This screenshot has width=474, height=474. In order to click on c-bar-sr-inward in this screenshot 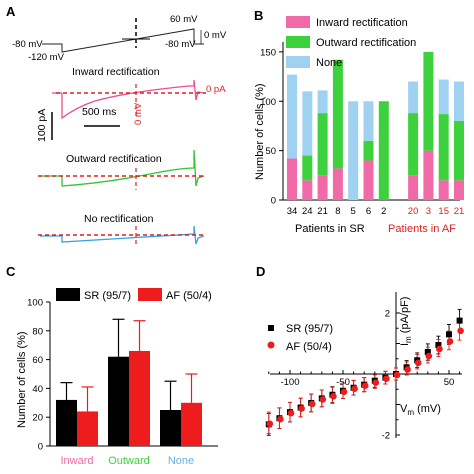, I will do `click(66, 422)`.